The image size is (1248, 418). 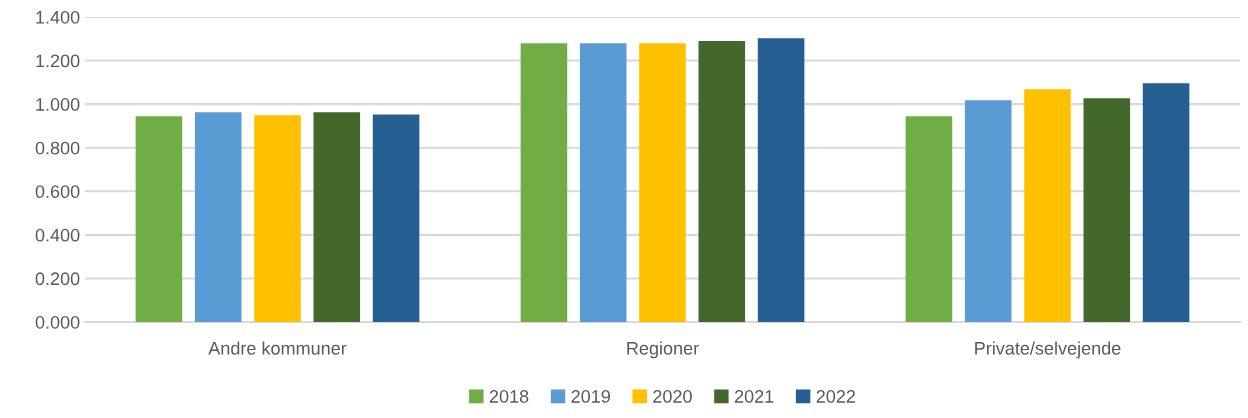 I want to click on y-tick-label: 0.200, so click(x=57, y=279).